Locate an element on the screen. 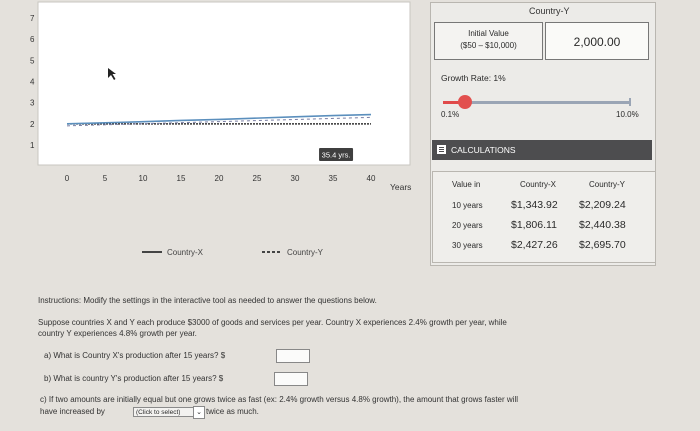  x-tick-label: 40 is located at coordinates (371, 178).